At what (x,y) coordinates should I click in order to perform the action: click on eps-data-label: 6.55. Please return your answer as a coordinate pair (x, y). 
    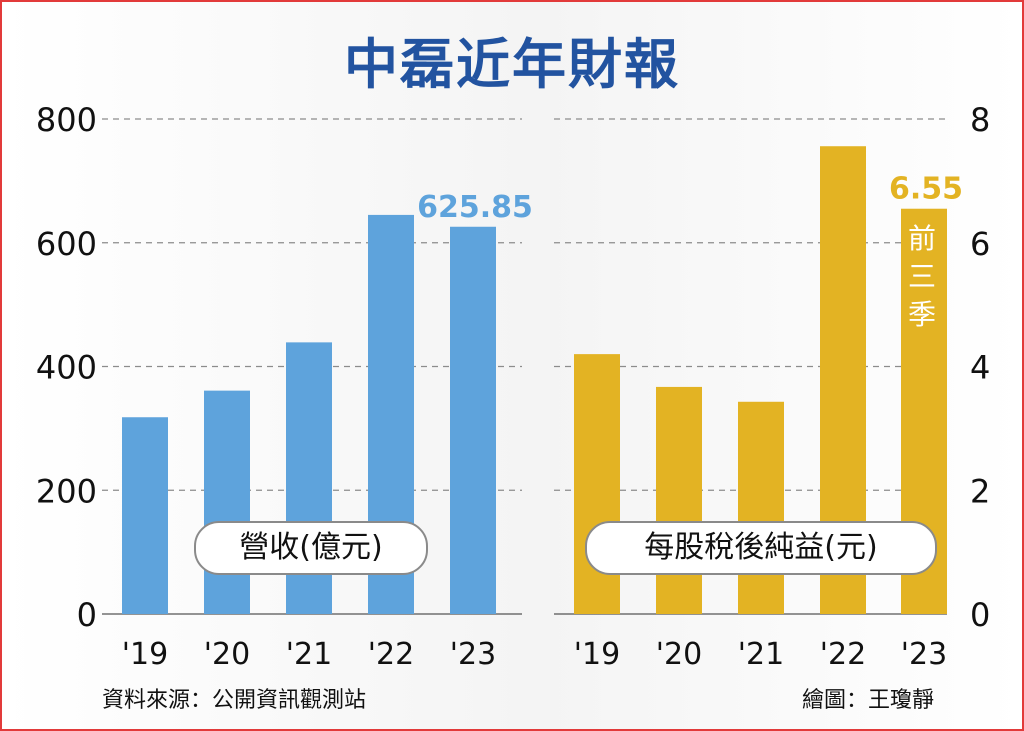
    Looking at the image, I should click on (926, 189).